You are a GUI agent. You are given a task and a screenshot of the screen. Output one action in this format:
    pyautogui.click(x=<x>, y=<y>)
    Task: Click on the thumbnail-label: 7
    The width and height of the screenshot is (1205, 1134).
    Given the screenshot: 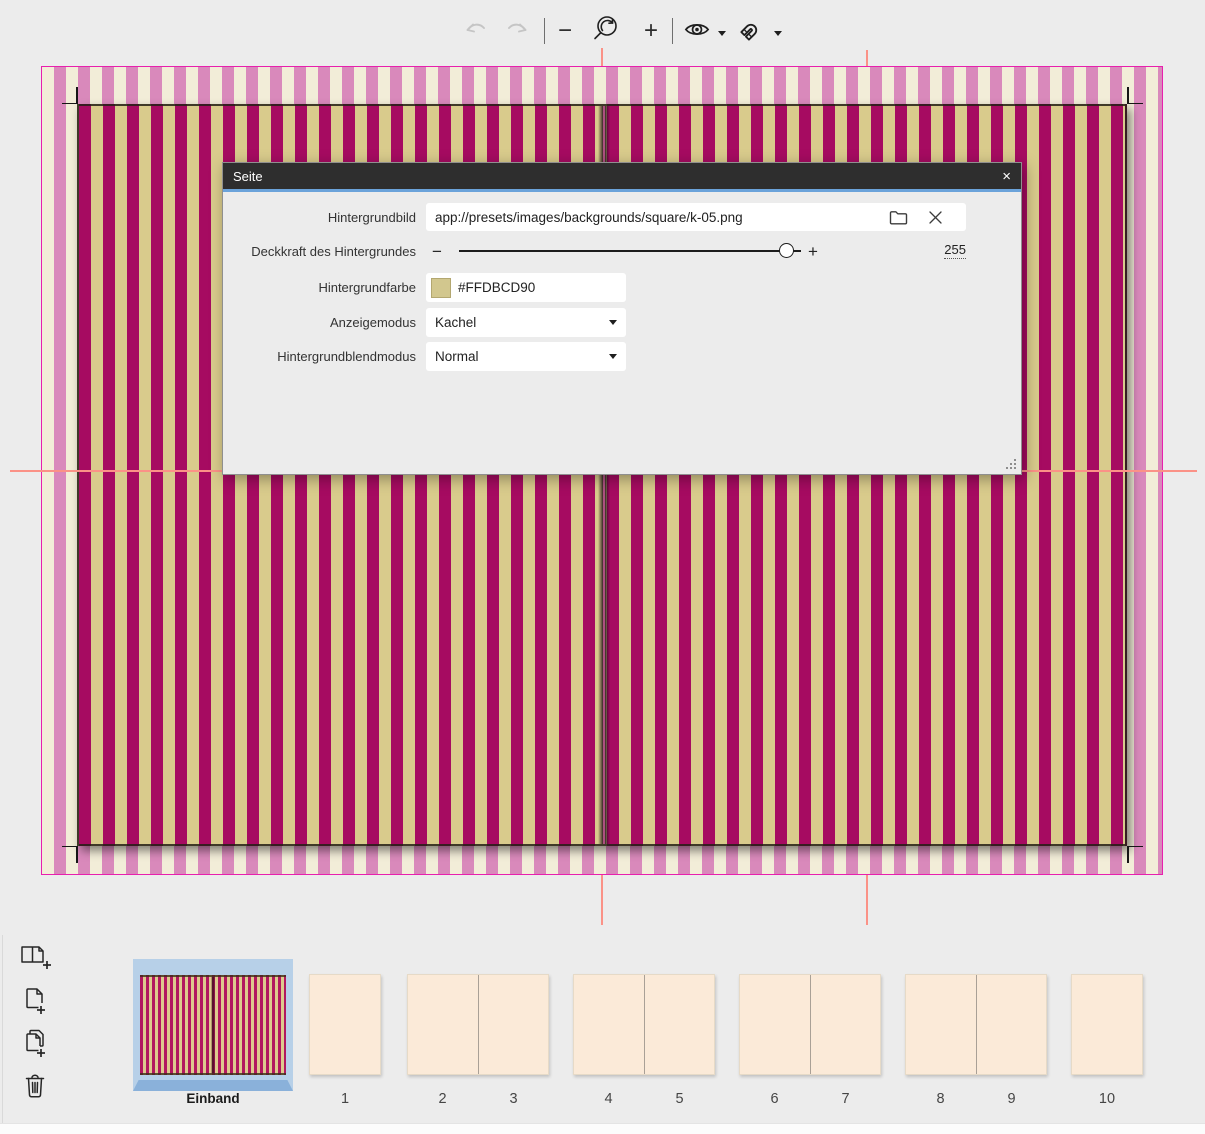 What is the action you would take?
    pyautogui.click(x=845, y=1099)
    